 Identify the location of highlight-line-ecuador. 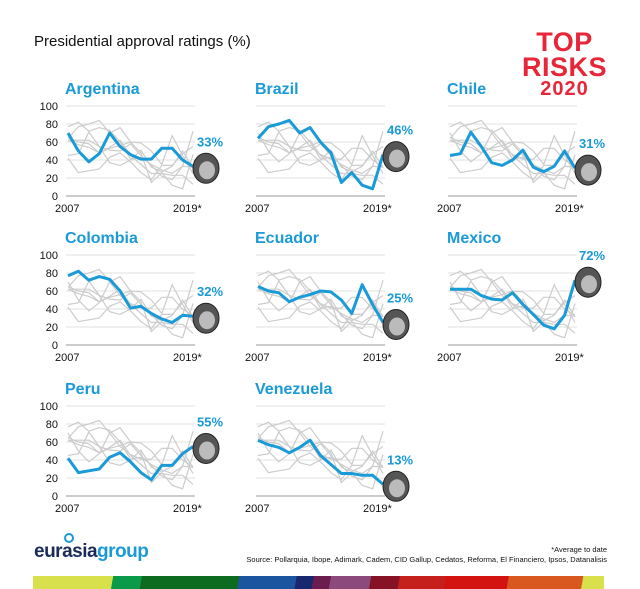
(321, 303).